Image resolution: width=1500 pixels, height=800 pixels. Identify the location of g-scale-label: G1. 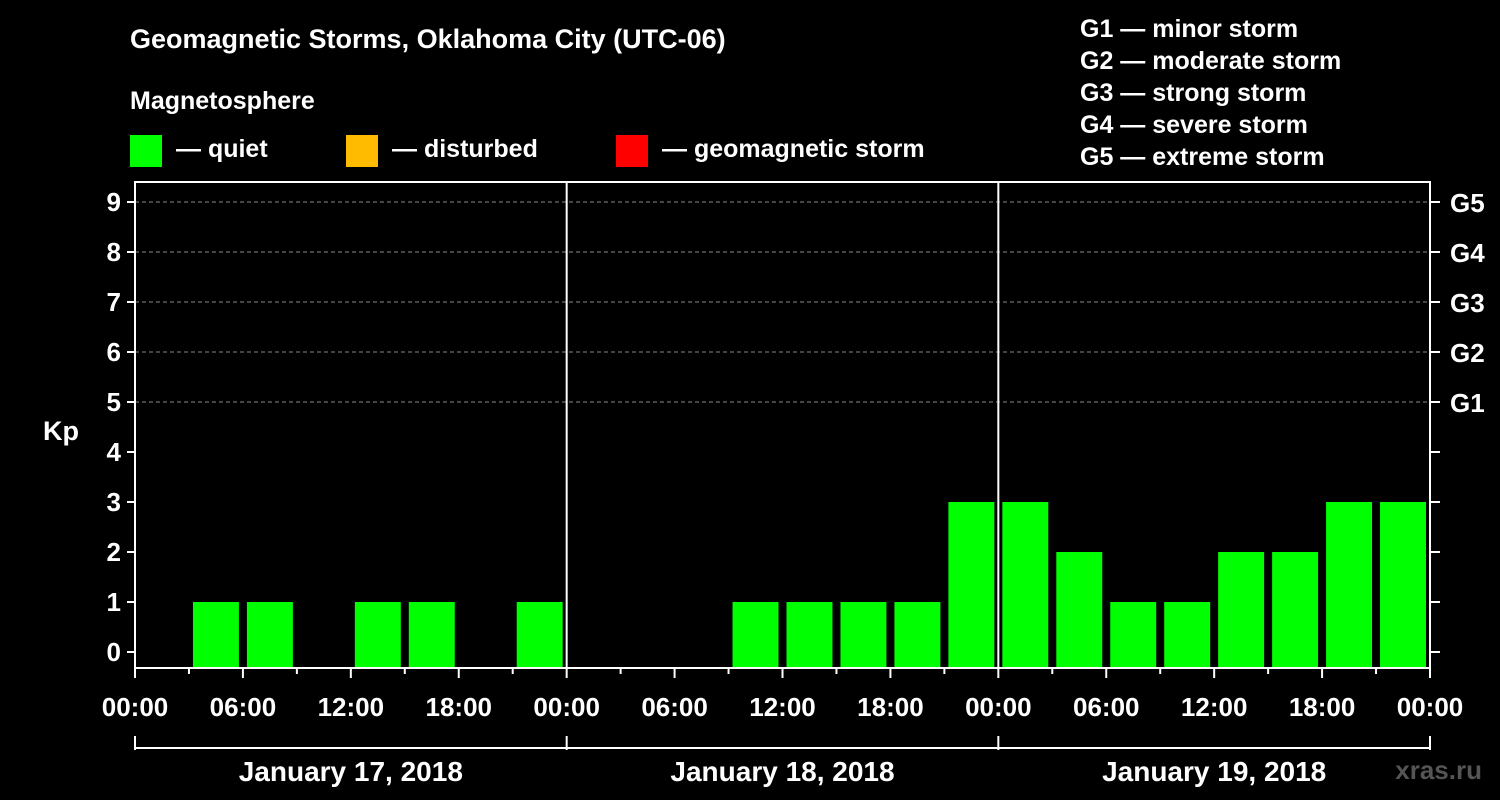
(1467, 403).